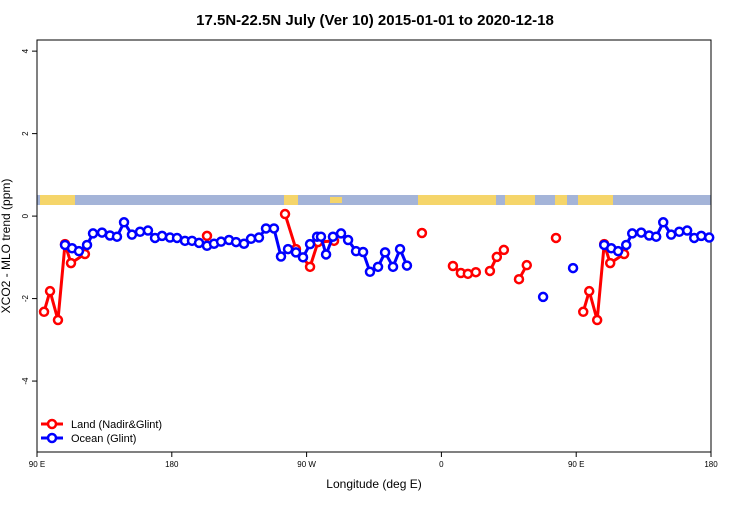 The width and height of the screenshot is (750, 505). What do you see at coordinates (103, 439) in the screenshot?
I see `legend-label: Ocean (Glint)` at bounding box center [103, 439].